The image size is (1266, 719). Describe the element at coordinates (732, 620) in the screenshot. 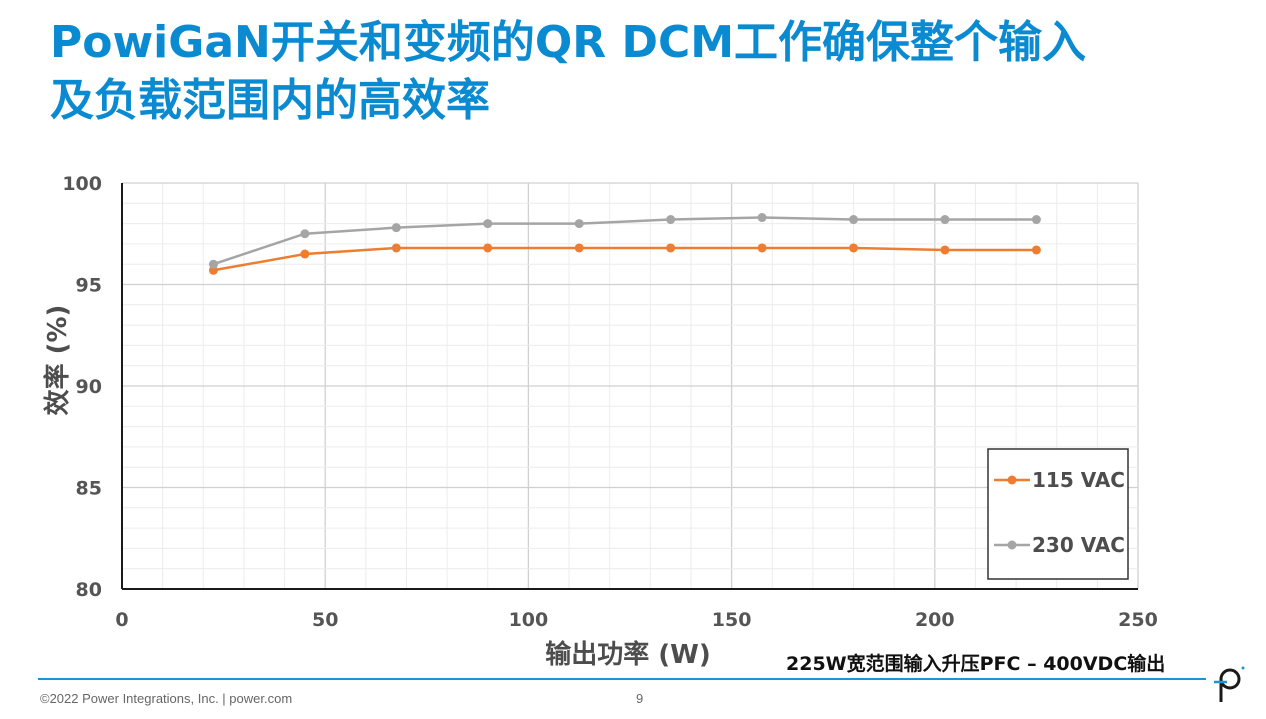

I see `x-tick-label: 150` at that location.